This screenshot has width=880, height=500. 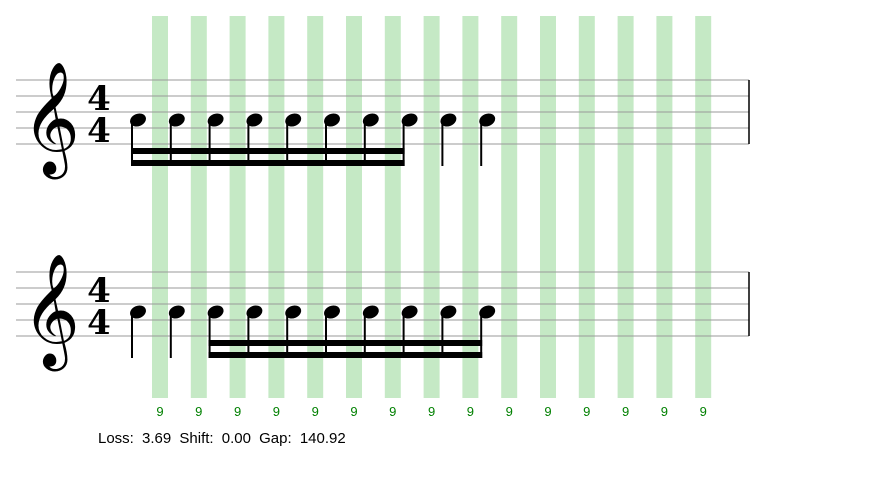 I want to click on shift-label: Shift:, so click(x=196, y=438).